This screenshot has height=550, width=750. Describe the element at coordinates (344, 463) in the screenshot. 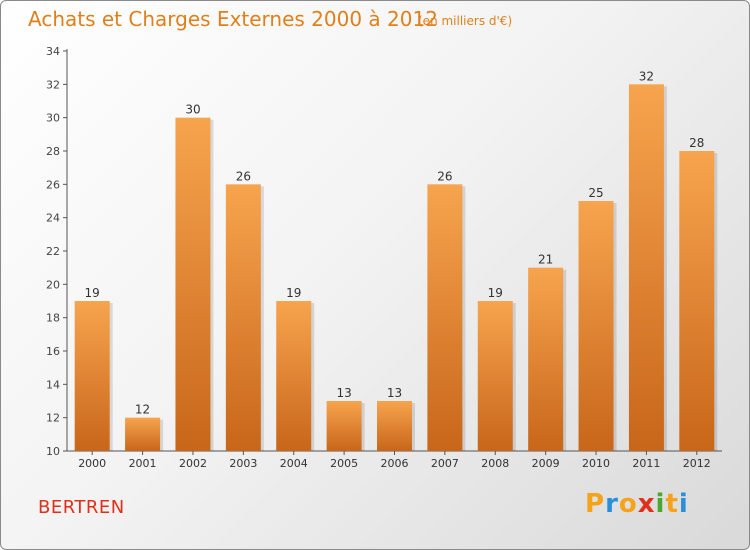

I see `x-tick-label: 2005` at that location.